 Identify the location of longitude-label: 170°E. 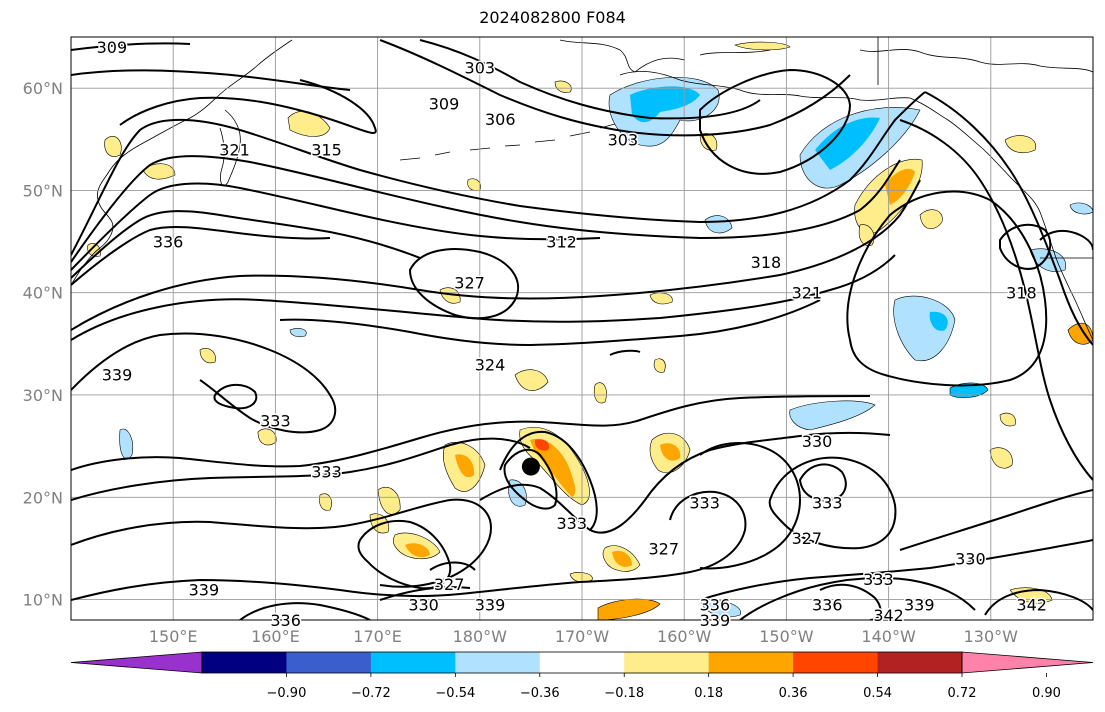
(377, 636).